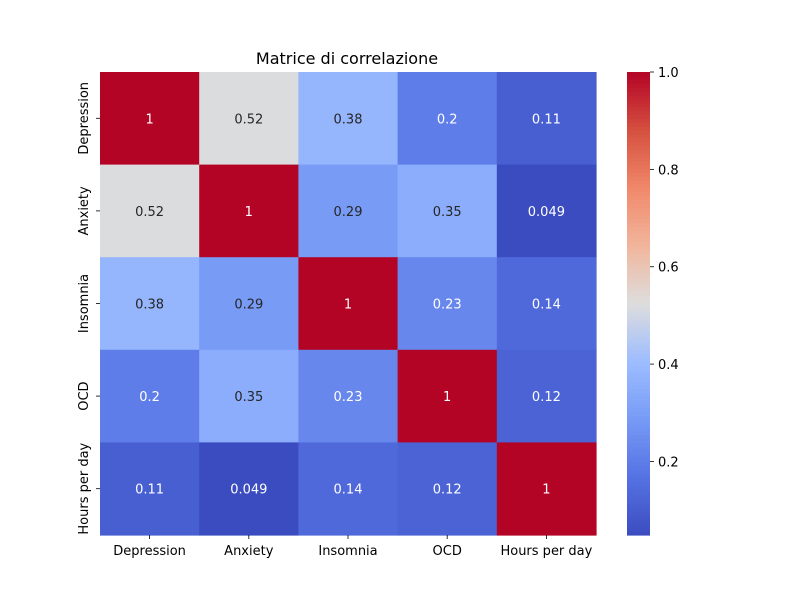  I want to click on cell-value-label: 0.38, so click(149, 305).